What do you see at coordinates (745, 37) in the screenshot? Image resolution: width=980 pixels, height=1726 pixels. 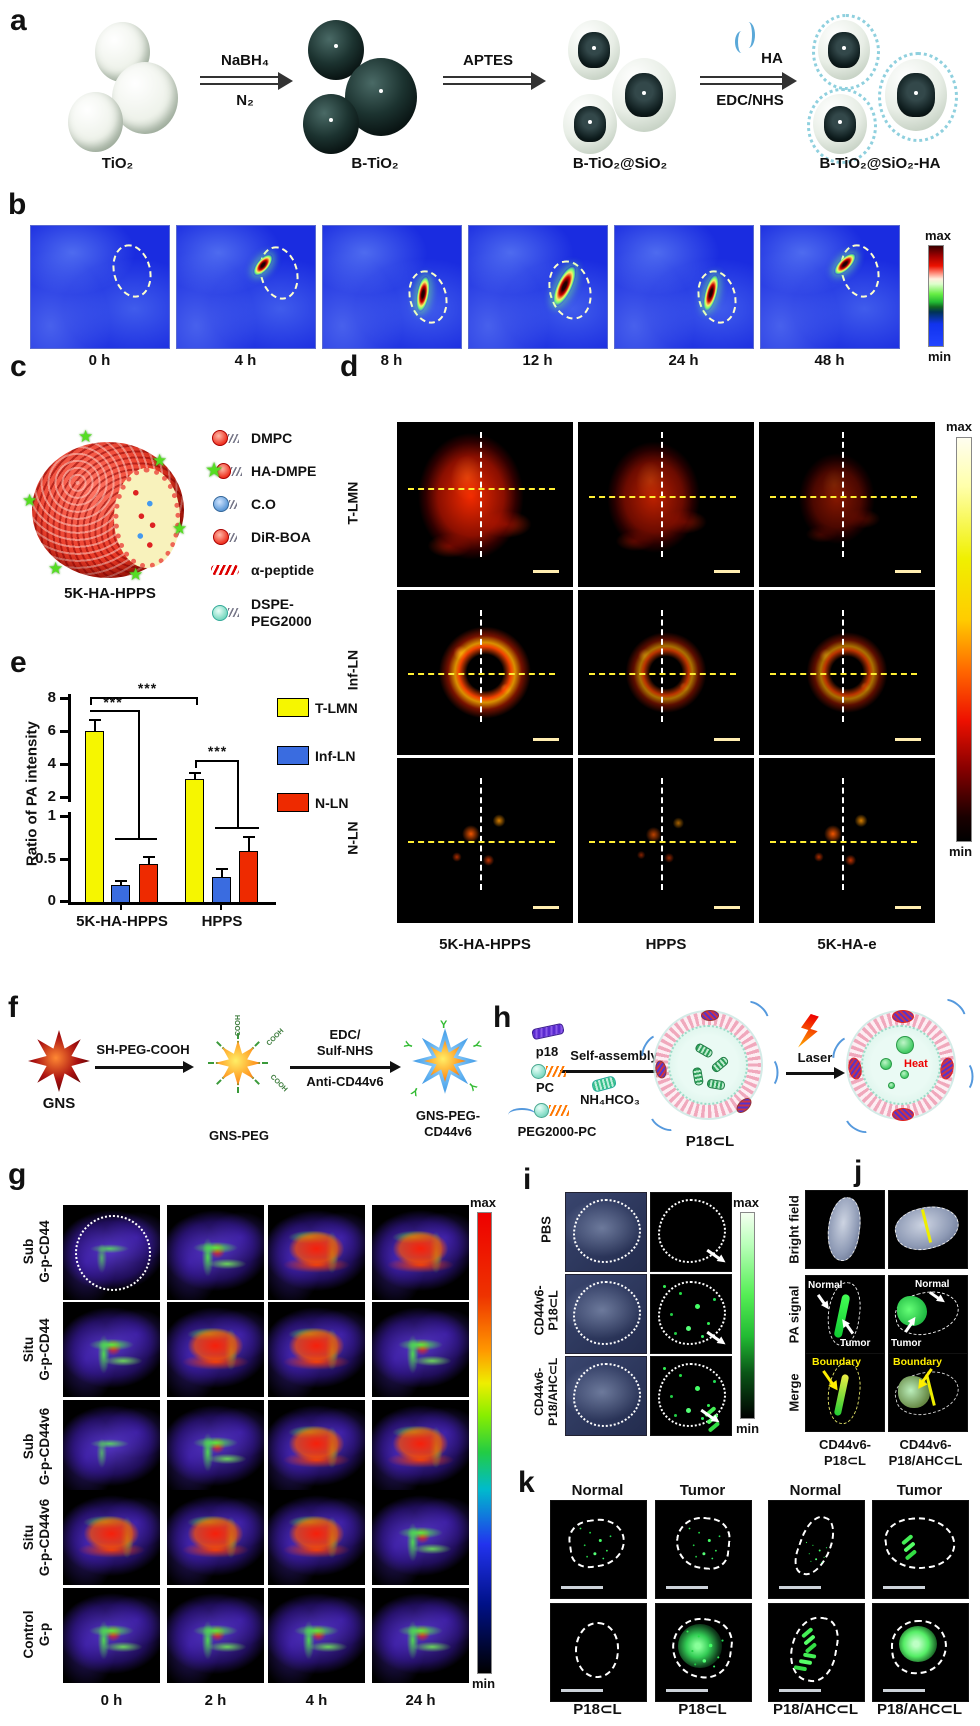 I see `ha-polymer-icon` at bounding box center [745, 37].